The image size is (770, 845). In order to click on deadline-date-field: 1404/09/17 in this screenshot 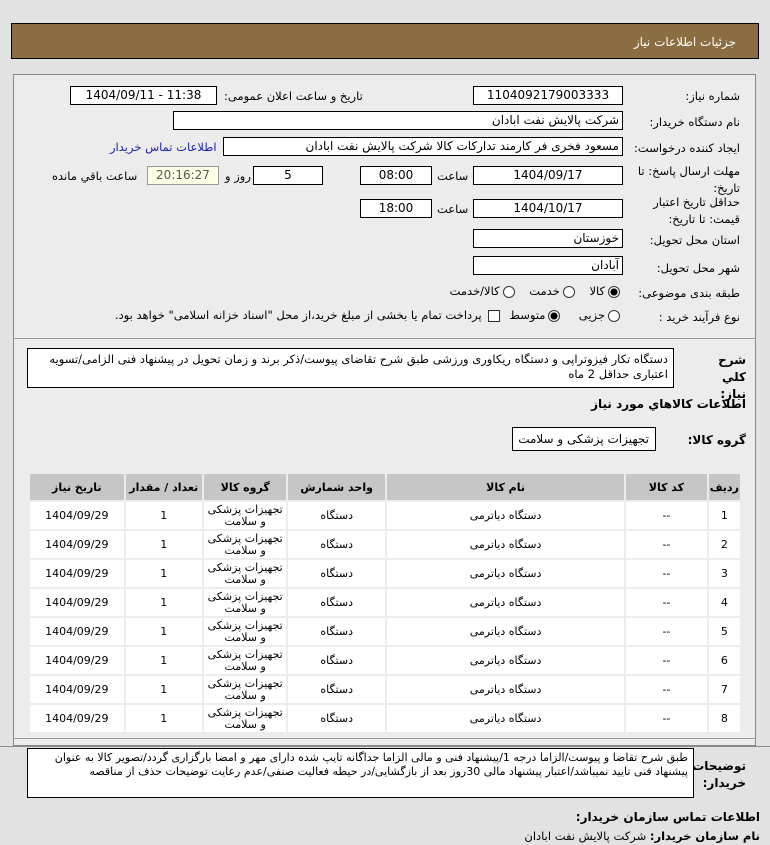, I will do `click(548, 175)`.